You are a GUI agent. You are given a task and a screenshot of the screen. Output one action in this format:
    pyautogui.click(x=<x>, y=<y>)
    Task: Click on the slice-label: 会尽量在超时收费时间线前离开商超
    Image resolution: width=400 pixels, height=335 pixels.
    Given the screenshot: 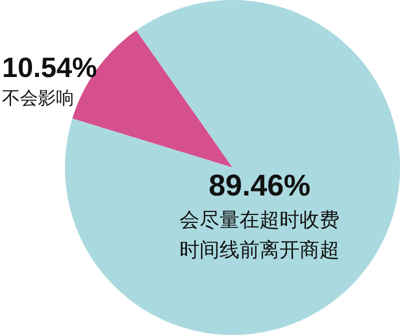 What is the action you would take?
    pyautogui.click(x=260, y=236)
    